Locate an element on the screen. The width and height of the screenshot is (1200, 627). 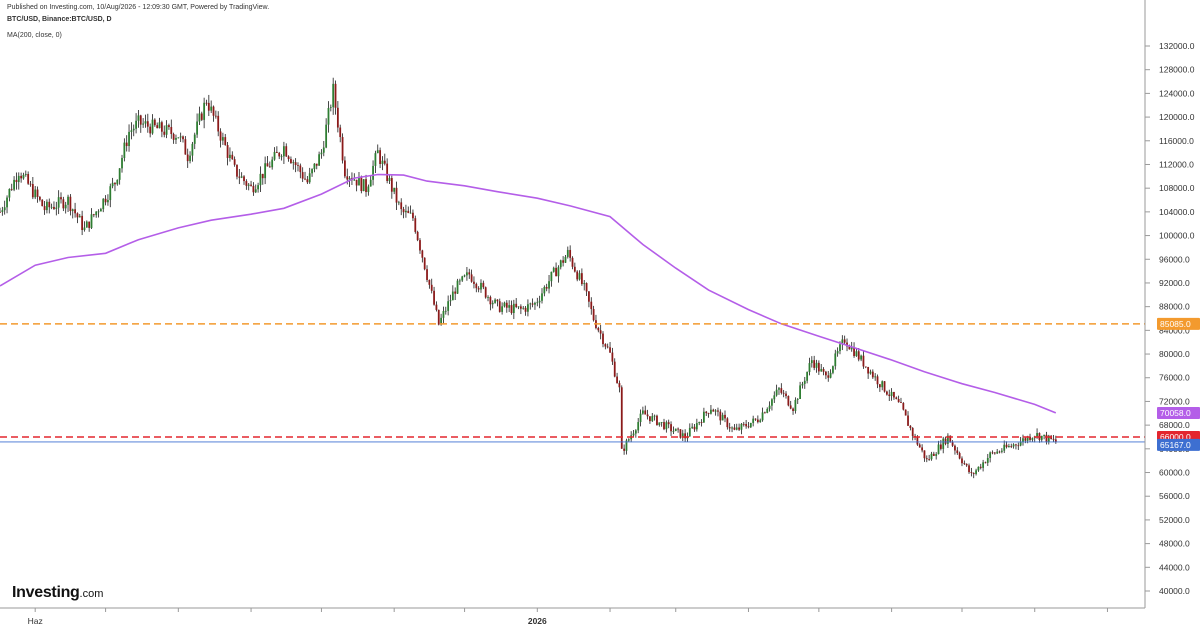
price-tick-label: 112000.0 is located at coordinates (1176, 164).